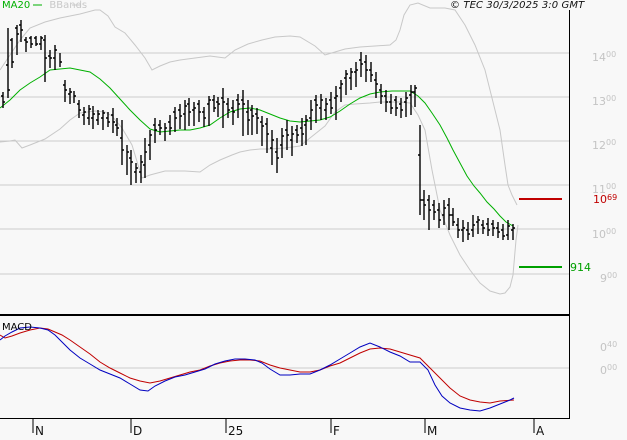 This screenshot has height=440, width=627. What do you see at coordinates (432, 431) in the screenshot?
I see `x-label-mar: M` at bounding box center [432, 431].